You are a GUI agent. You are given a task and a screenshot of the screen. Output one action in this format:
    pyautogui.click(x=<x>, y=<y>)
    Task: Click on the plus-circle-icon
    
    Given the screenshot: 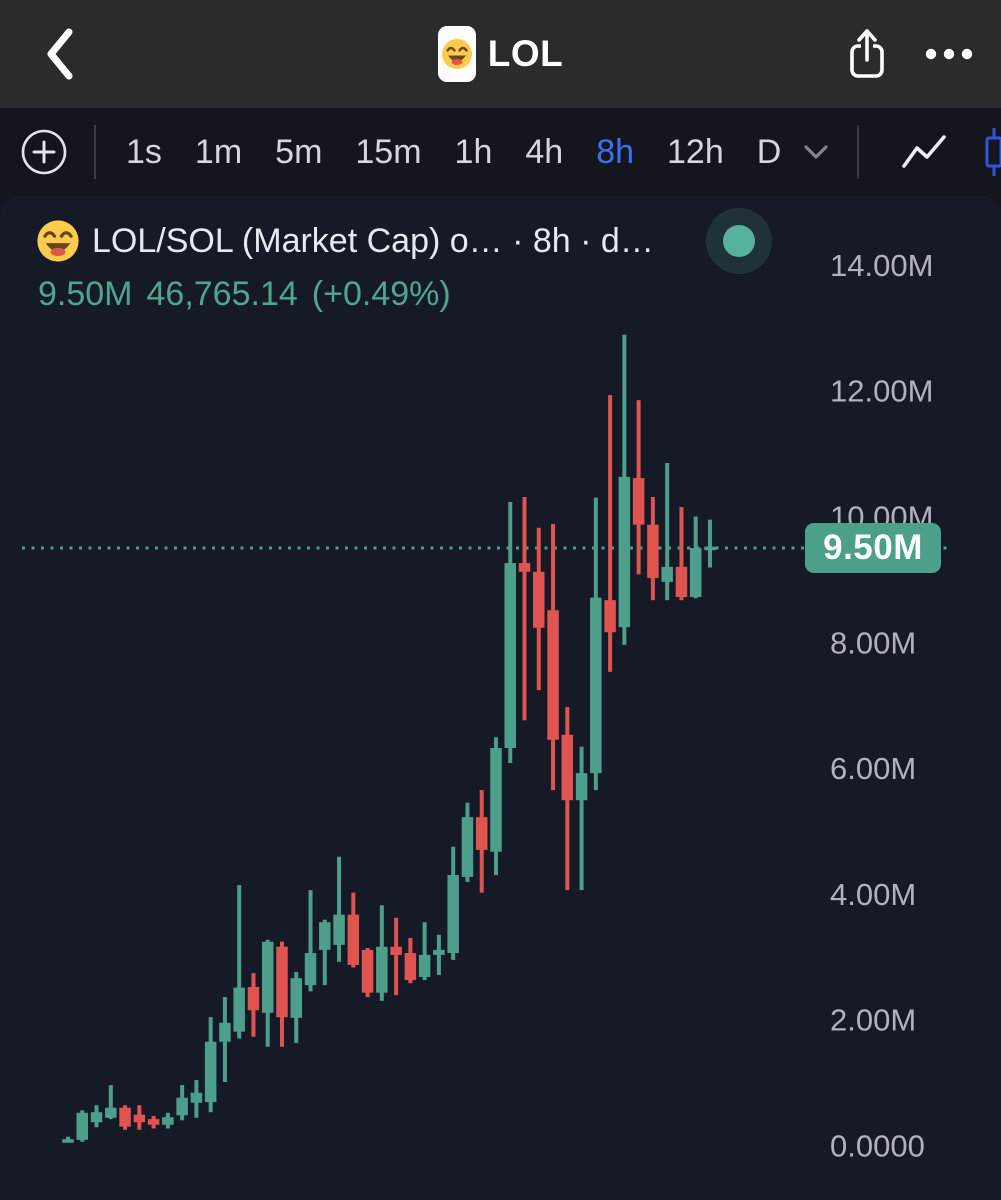 What is the action you would take?
    pyautogui.click(x=44, y=152)
    